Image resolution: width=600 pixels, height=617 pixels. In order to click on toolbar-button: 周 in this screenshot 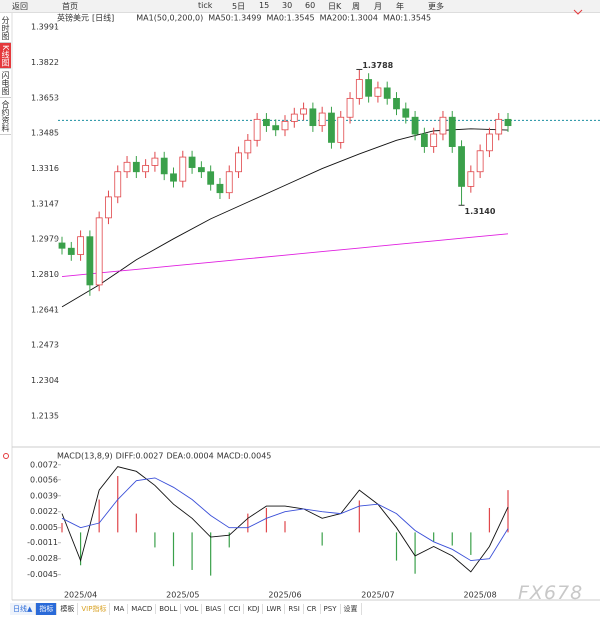, I will do `click(356, 6)`.